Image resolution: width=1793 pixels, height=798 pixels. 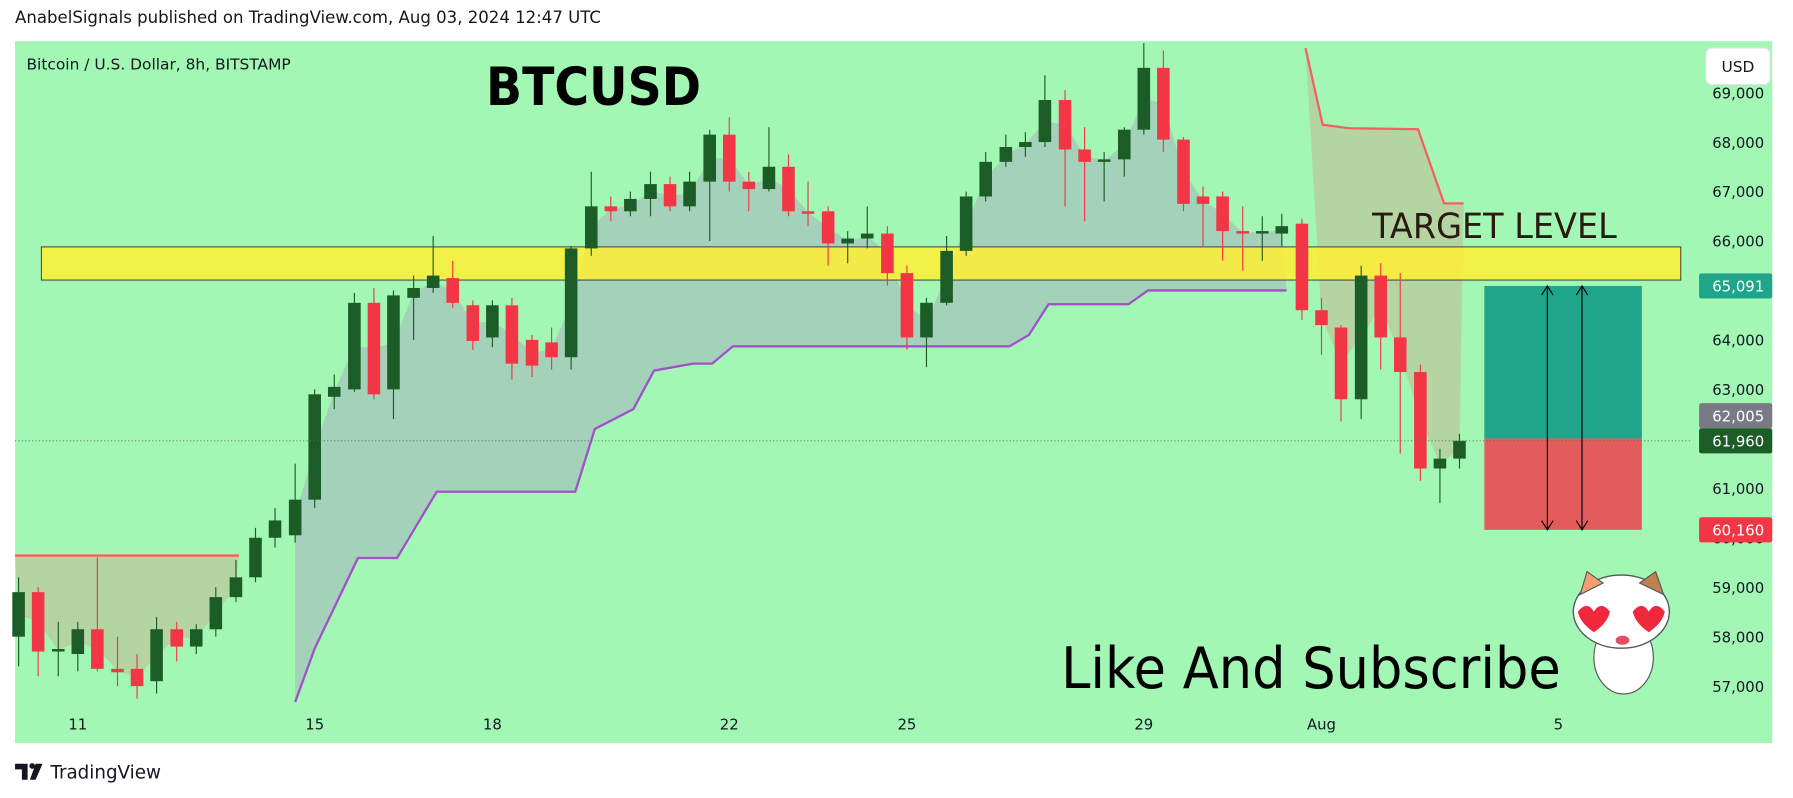 What do you see at coordinates (1738, 588) in the screenshot?
I see `y-tick-label: 59,000` at bounding box center [1738, 588].